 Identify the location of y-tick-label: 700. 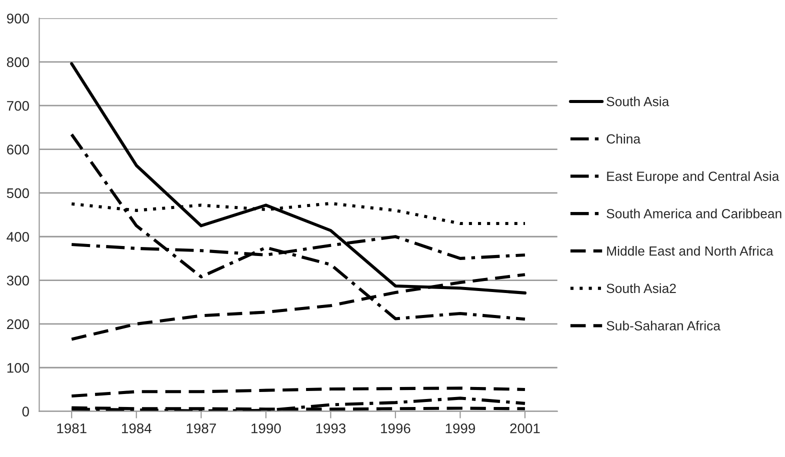
(18, 105).